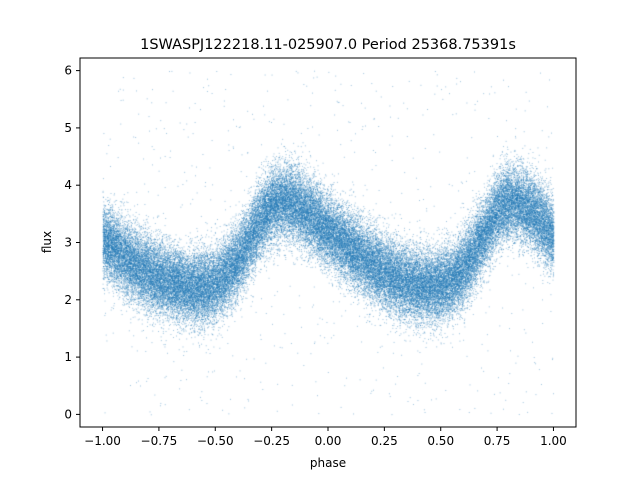  Describe the element at coordinates (553, 441) in the screenshot. I see `x-tick-label: 1.00` at that location.